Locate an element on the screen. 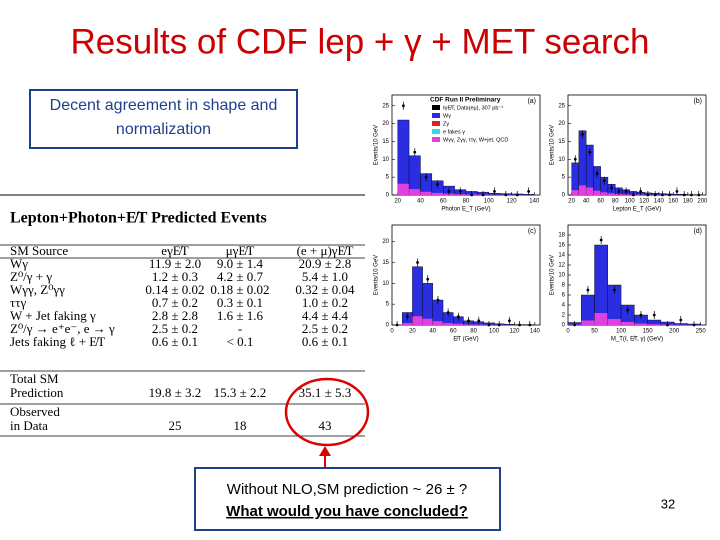 This screenshot has width=720, height=540. arrow-head is located at coordinates (325, 451).